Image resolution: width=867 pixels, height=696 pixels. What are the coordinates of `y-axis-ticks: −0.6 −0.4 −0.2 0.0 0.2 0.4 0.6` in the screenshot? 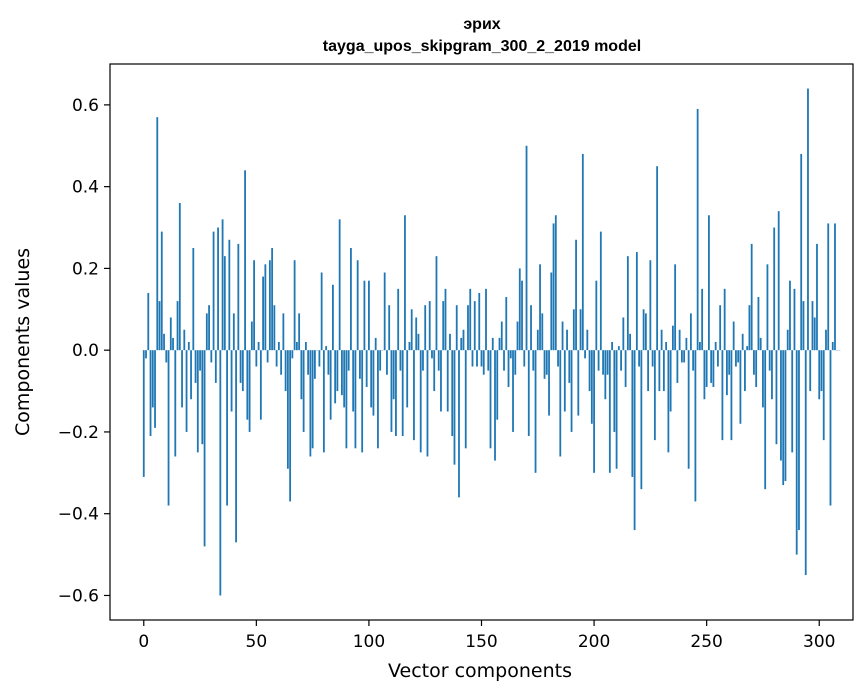 It's located at (84, 351).